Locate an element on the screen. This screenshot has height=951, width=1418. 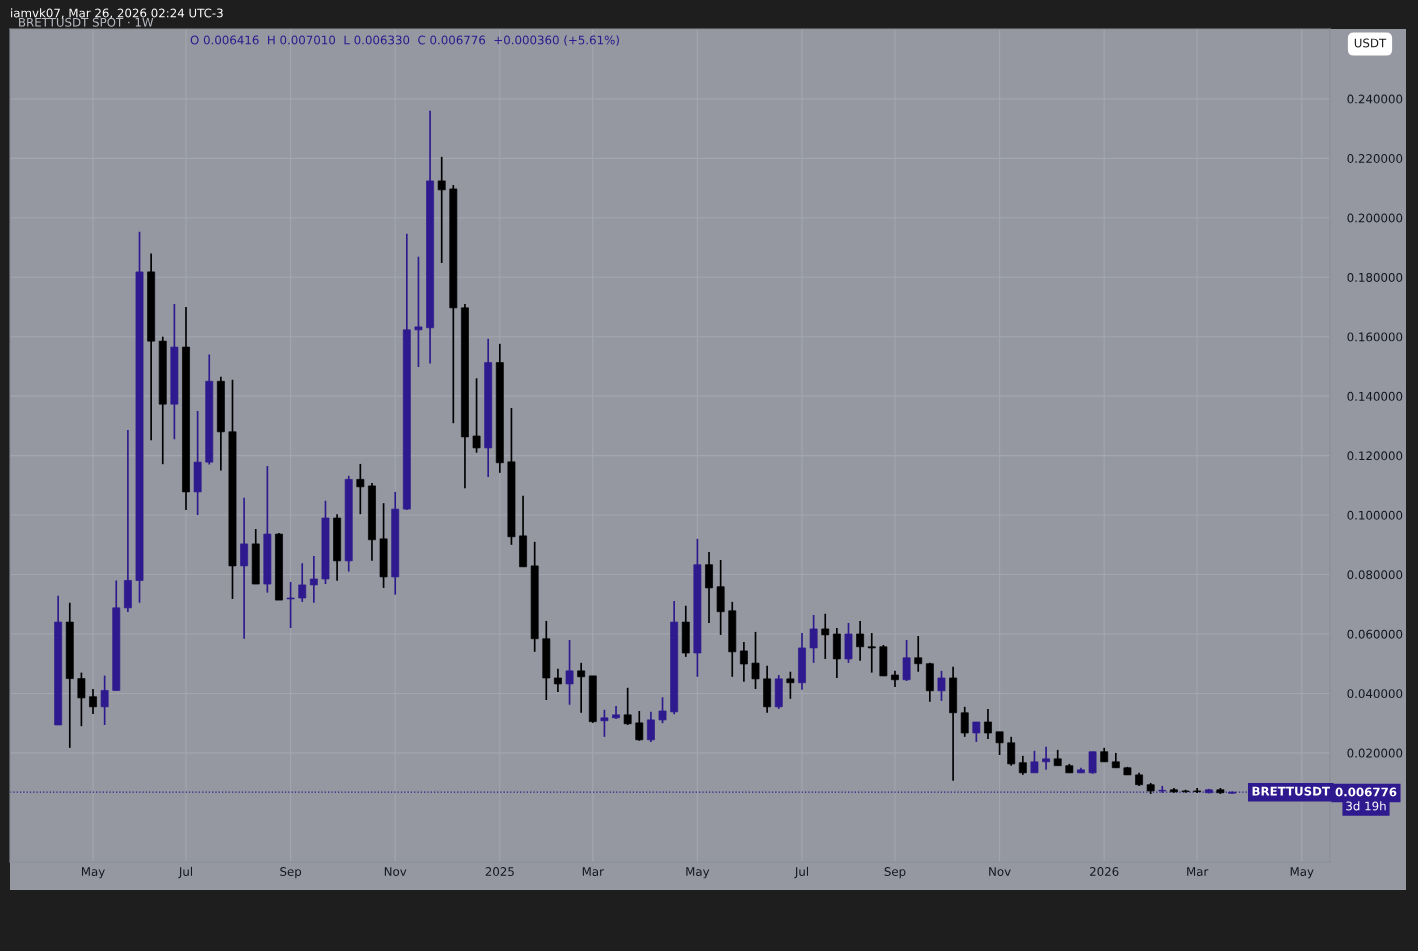
y-tick-label: 0.240000 is located at coordinates (1375, 99).